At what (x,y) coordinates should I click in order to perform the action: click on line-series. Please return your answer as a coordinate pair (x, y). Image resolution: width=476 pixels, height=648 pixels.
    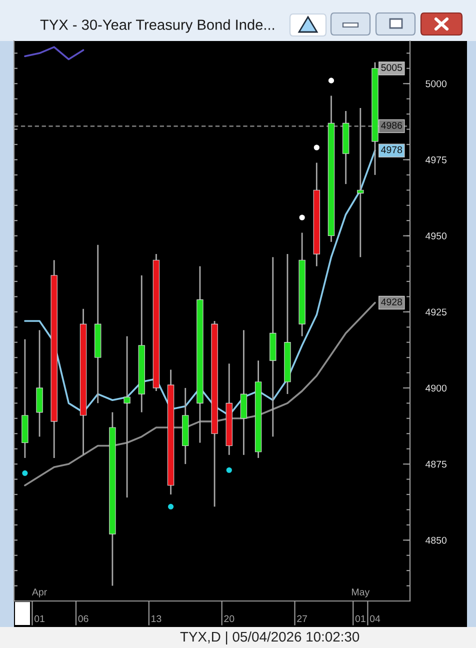
    Looking at the image, I should click on (54, 53).